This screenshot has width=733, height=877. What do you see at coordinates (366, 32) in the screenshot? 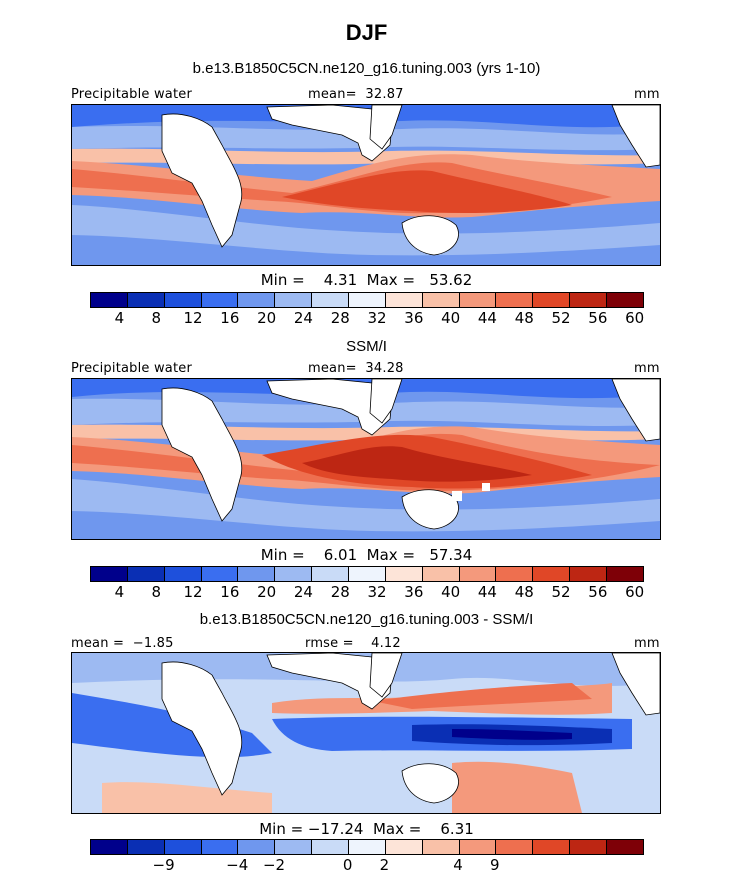
I see `figure-title: DJF` at bounding box center [366, 32].